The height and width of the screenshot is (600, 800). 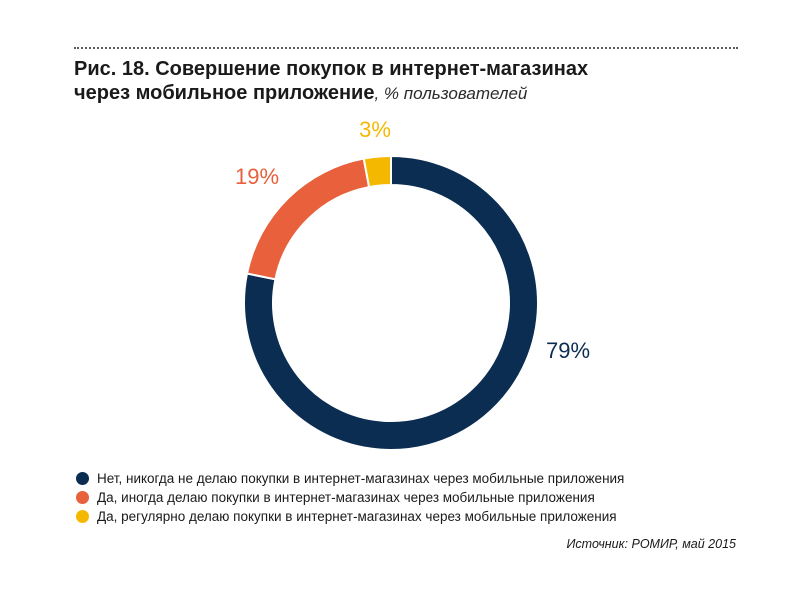 What do you see at coordinates (375, 129) in the screenshot?
I see `data-label-regularly: 3%` at bounding box center [375, 129].